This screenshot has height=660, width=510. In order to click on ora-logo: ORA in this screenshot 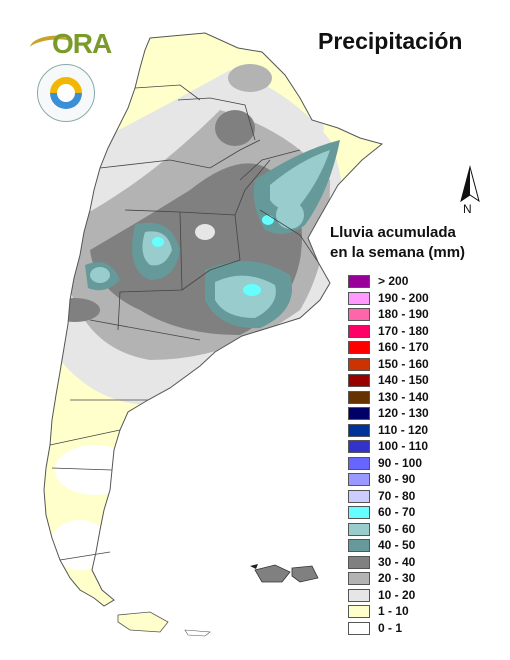, I will do `click(82, 43)`.